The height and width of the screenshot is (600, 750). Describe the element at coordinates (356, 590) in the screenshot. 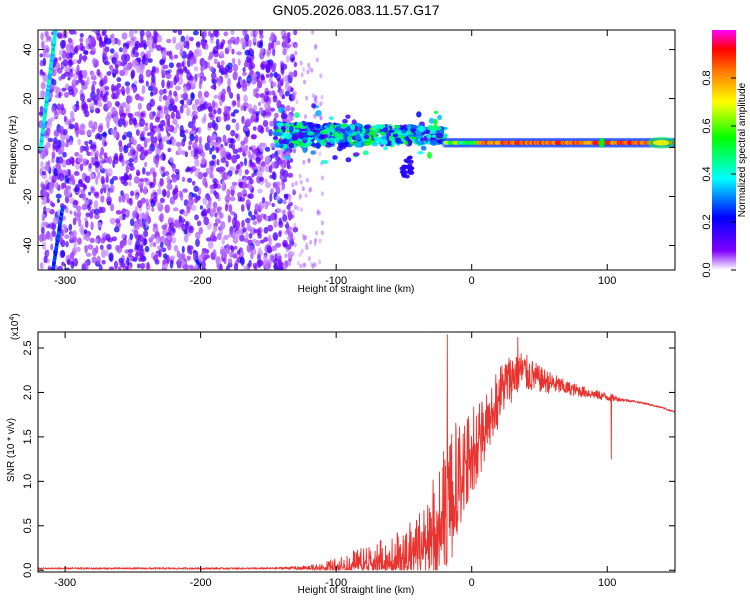

I see `snr-x-label: Height of straight line (km)` at that location.